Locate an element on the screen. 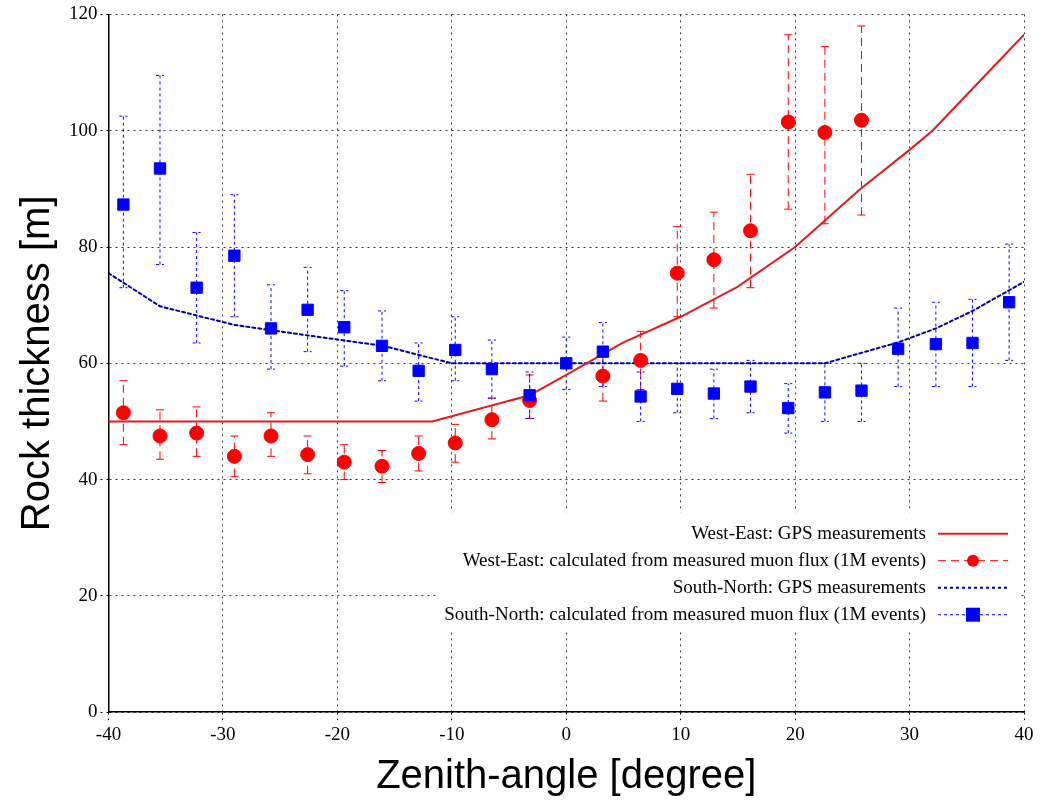 The image size is (1060, 811). y-axis-title: Rock thickness [m] is located at coordinates (35, 363).